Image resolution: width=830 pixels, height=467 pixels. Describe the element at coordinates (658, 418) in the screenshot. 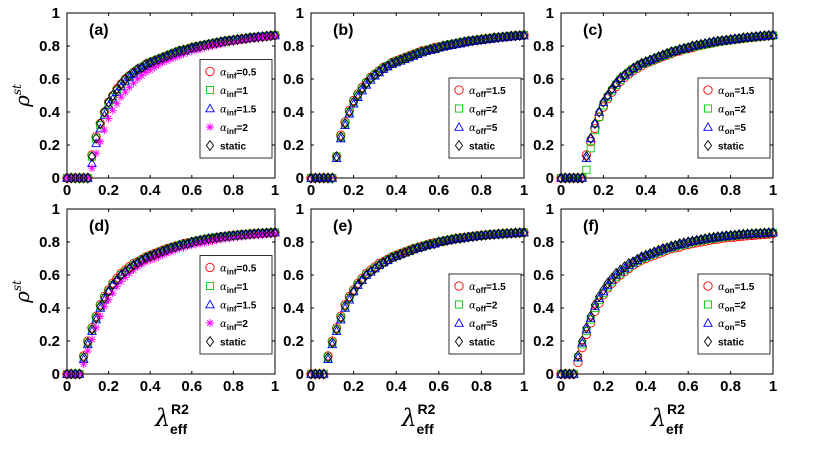

I see `x-axis-label: λ` at that location.